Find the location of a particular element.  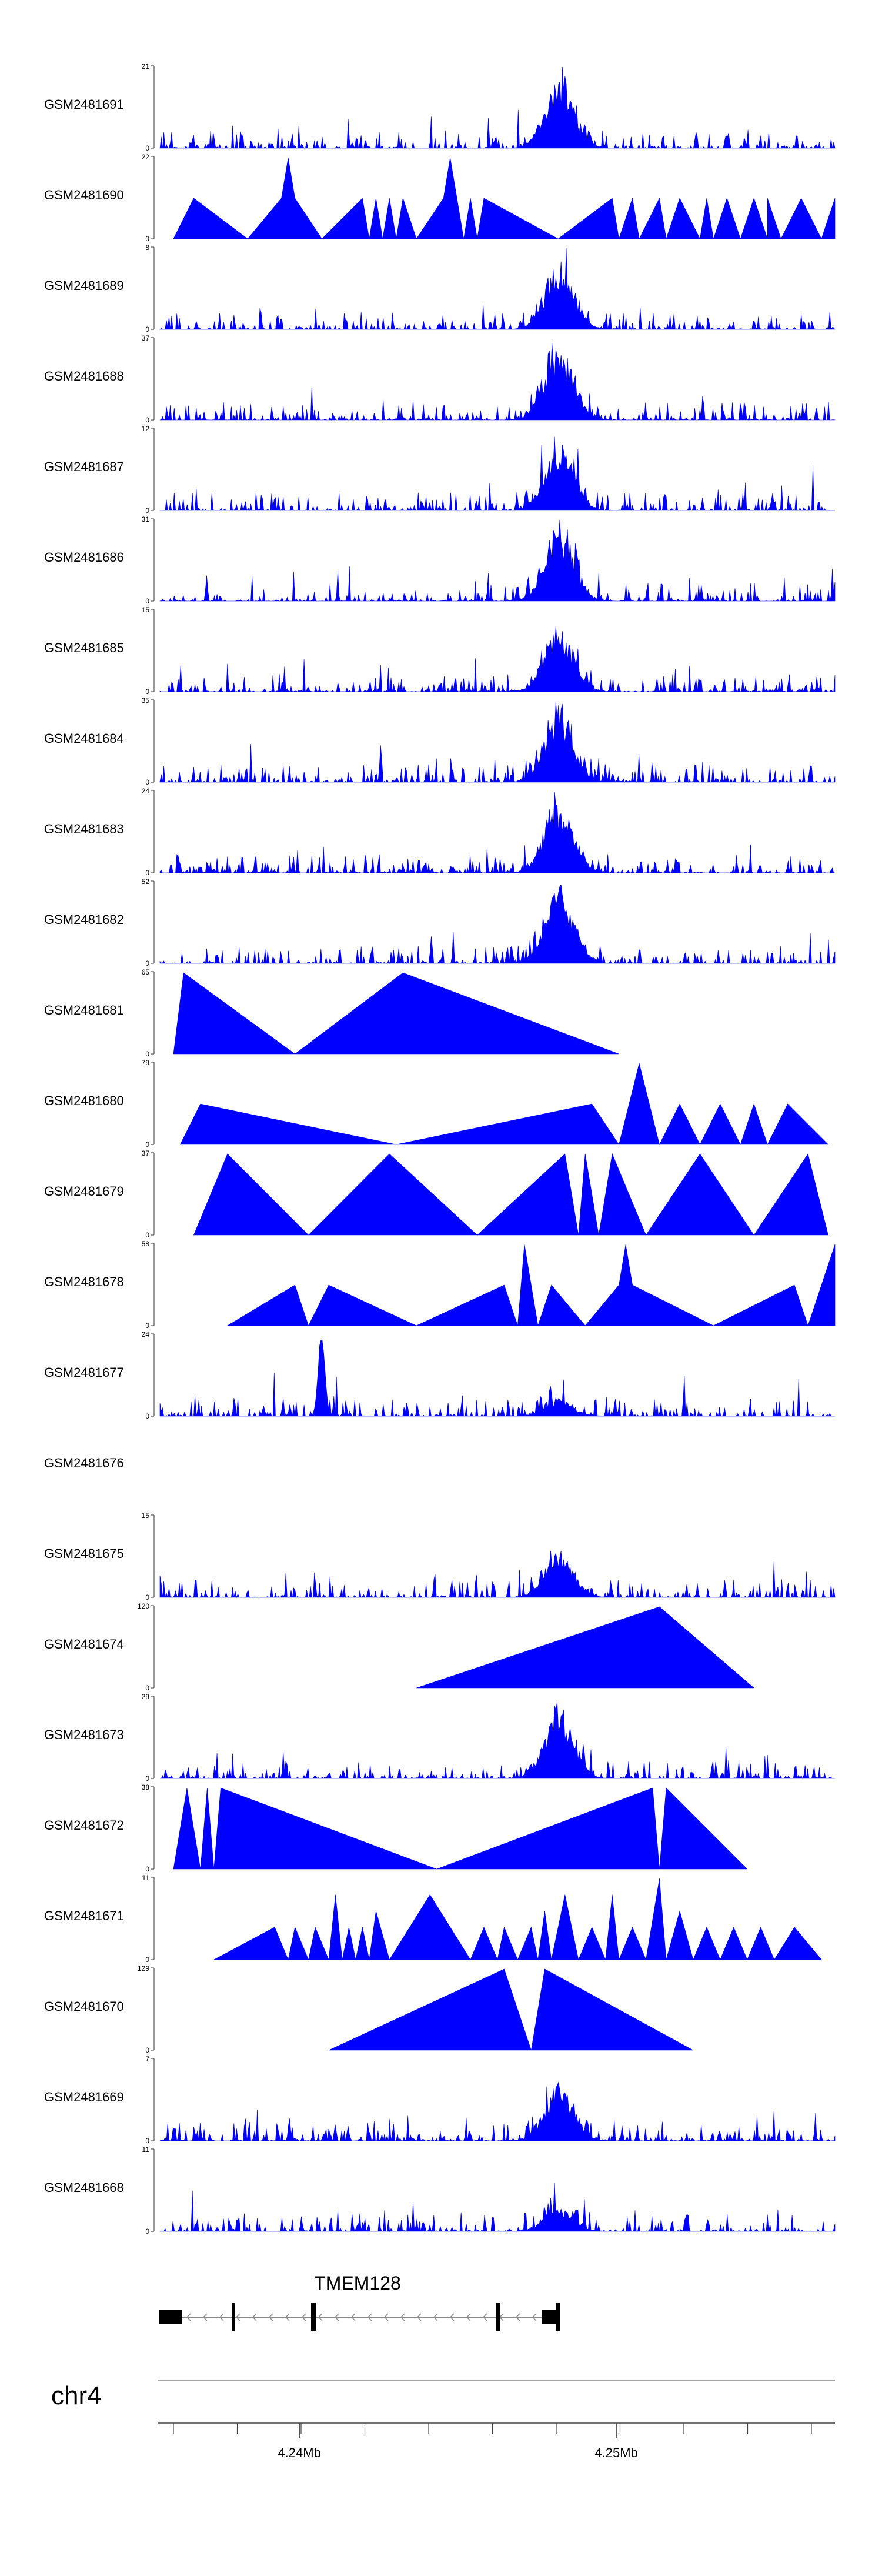

track-GSM2481681: GSM2481681 65 0 is located at coordinates (331, 1013).